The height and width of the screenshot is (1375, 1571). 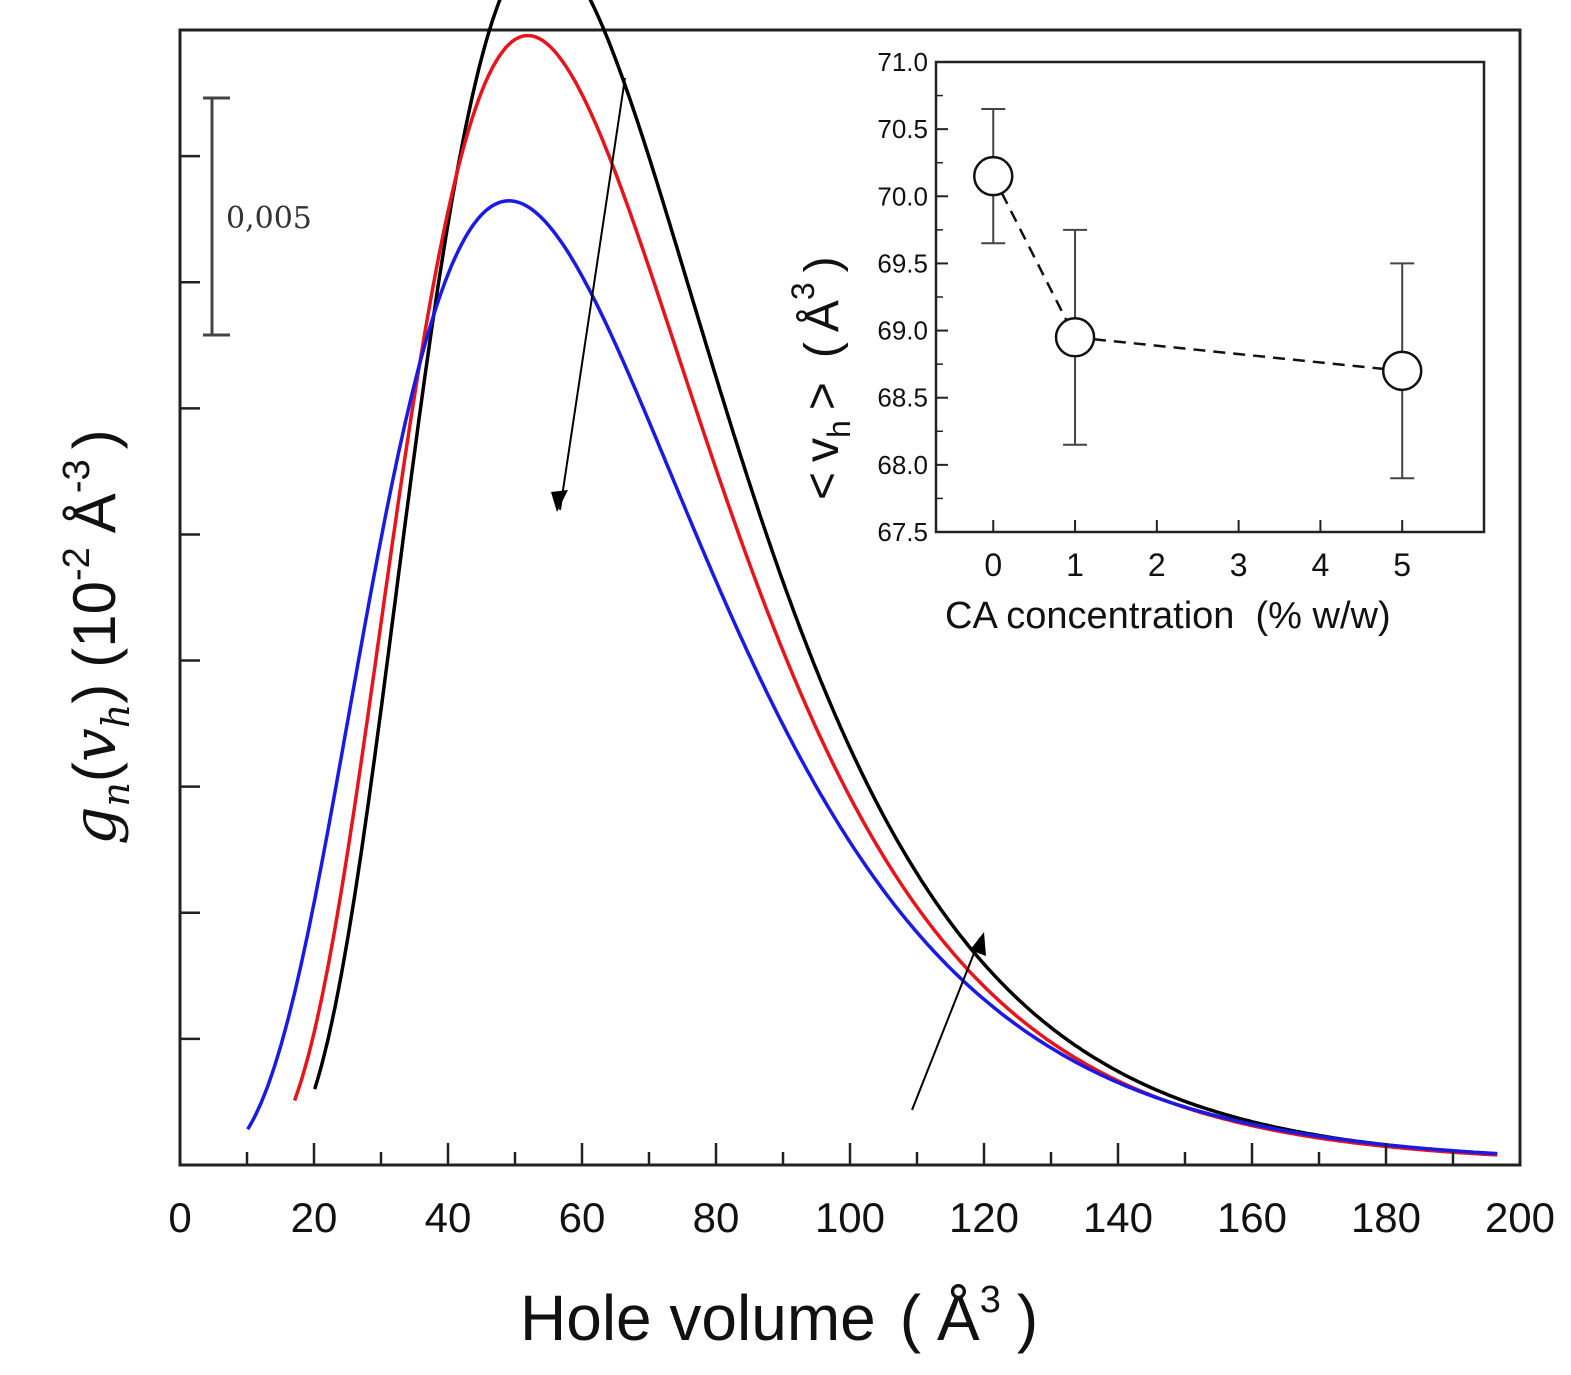 What do you see at coordinates (902, 398) in the screenshot?
I see `inset-y-tick-label: 68.5` at bounding box center [902, 398].